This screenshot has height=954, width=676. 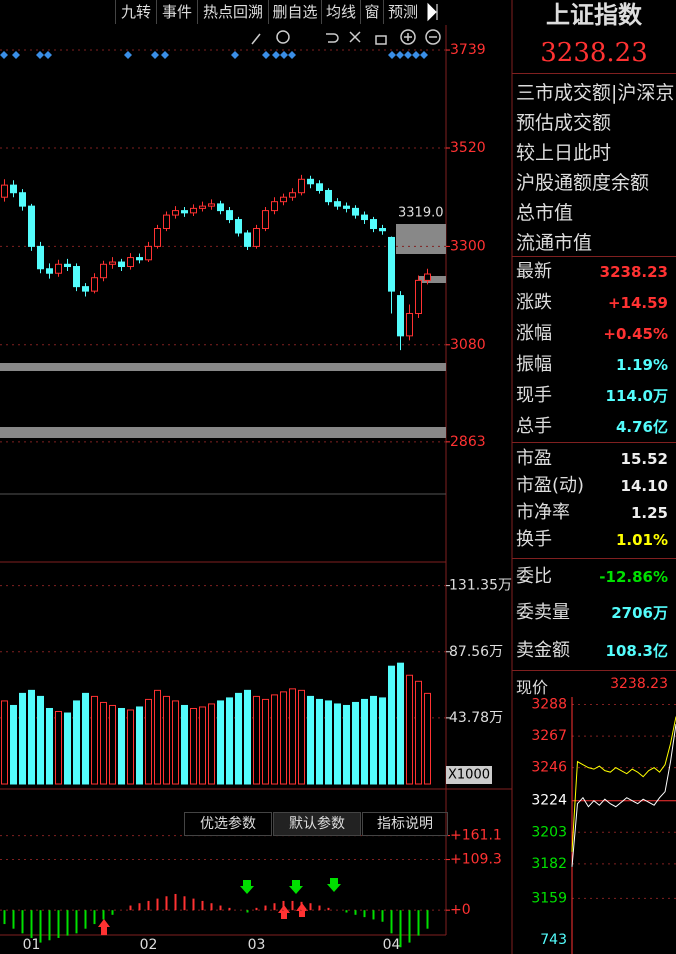 What do you see at coordinates (595, 93) in the screenshot?
I see `info-row: 三市成交额|沪深京` at bounding box center [595, 93].